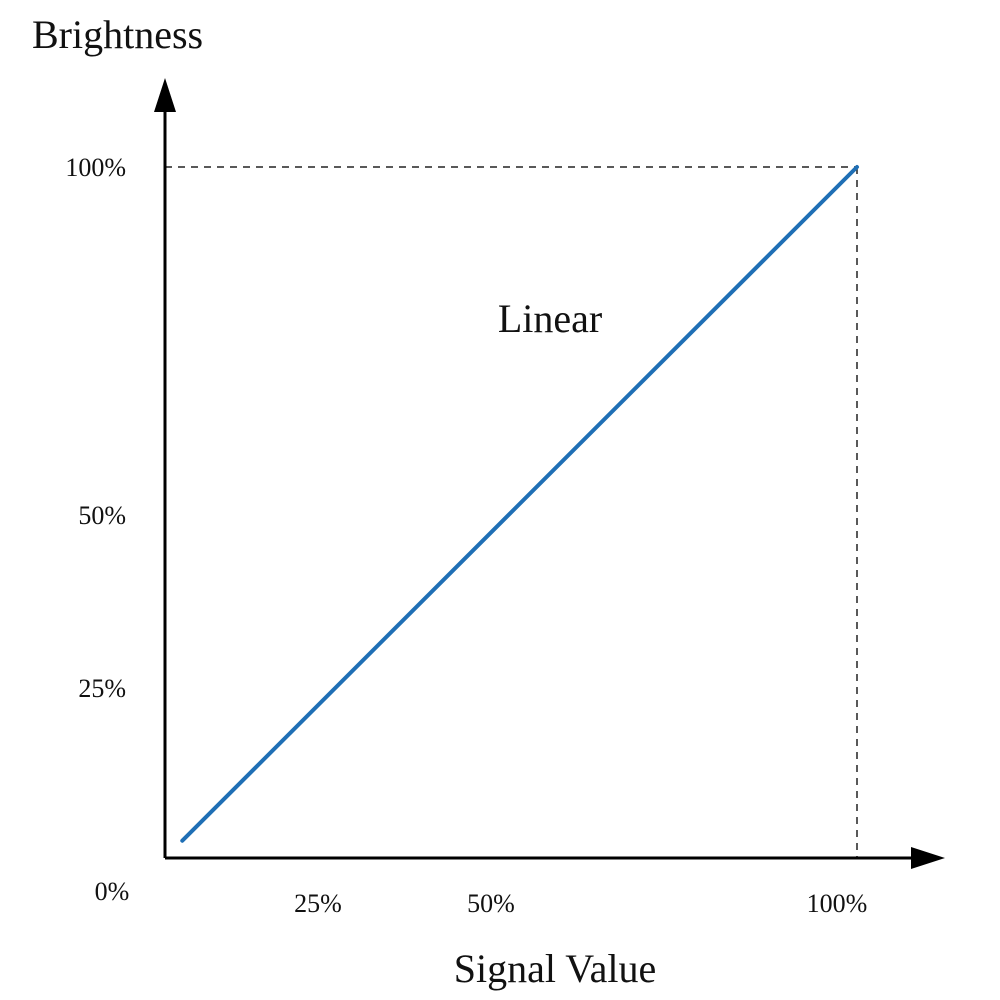 Image resolution: width=1000 pixels, height=1000 pixels. What do you see at coordinates (491, 903) in the screenshot?
I see `x-tick-label: 50%` at bounding box center [491, 903].